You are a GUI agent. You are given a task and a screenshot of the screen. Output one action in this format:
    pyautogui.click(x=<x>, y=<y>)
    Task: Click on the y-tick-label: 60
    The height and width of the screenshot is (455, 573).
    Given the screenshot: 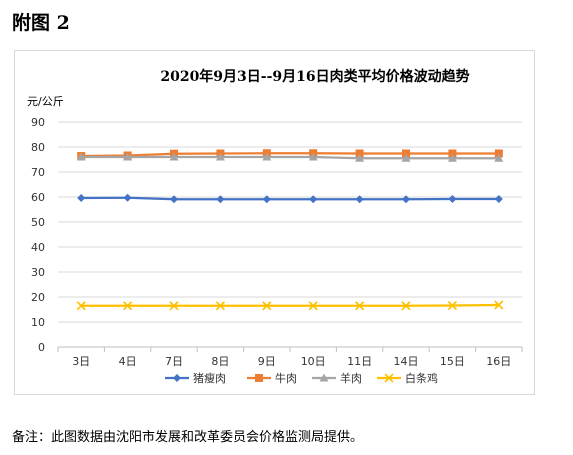 What is the action you would take?
    pyautogui.click(x=38, y=197)
    